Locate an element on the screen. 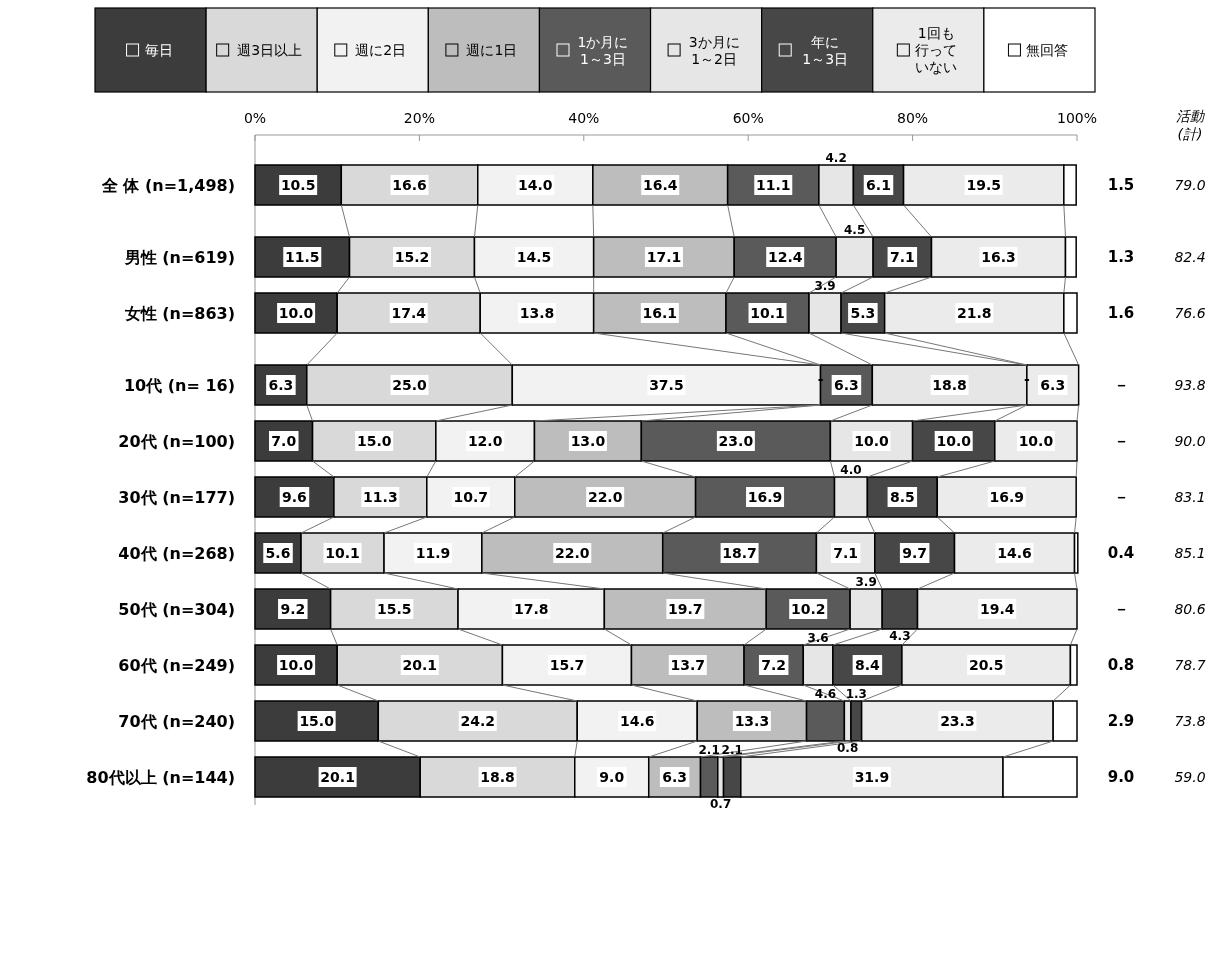 Image resolution: width=1224 pixels, height=960 pixels. data-label: 37.5 is located at coordinates (666, 385).